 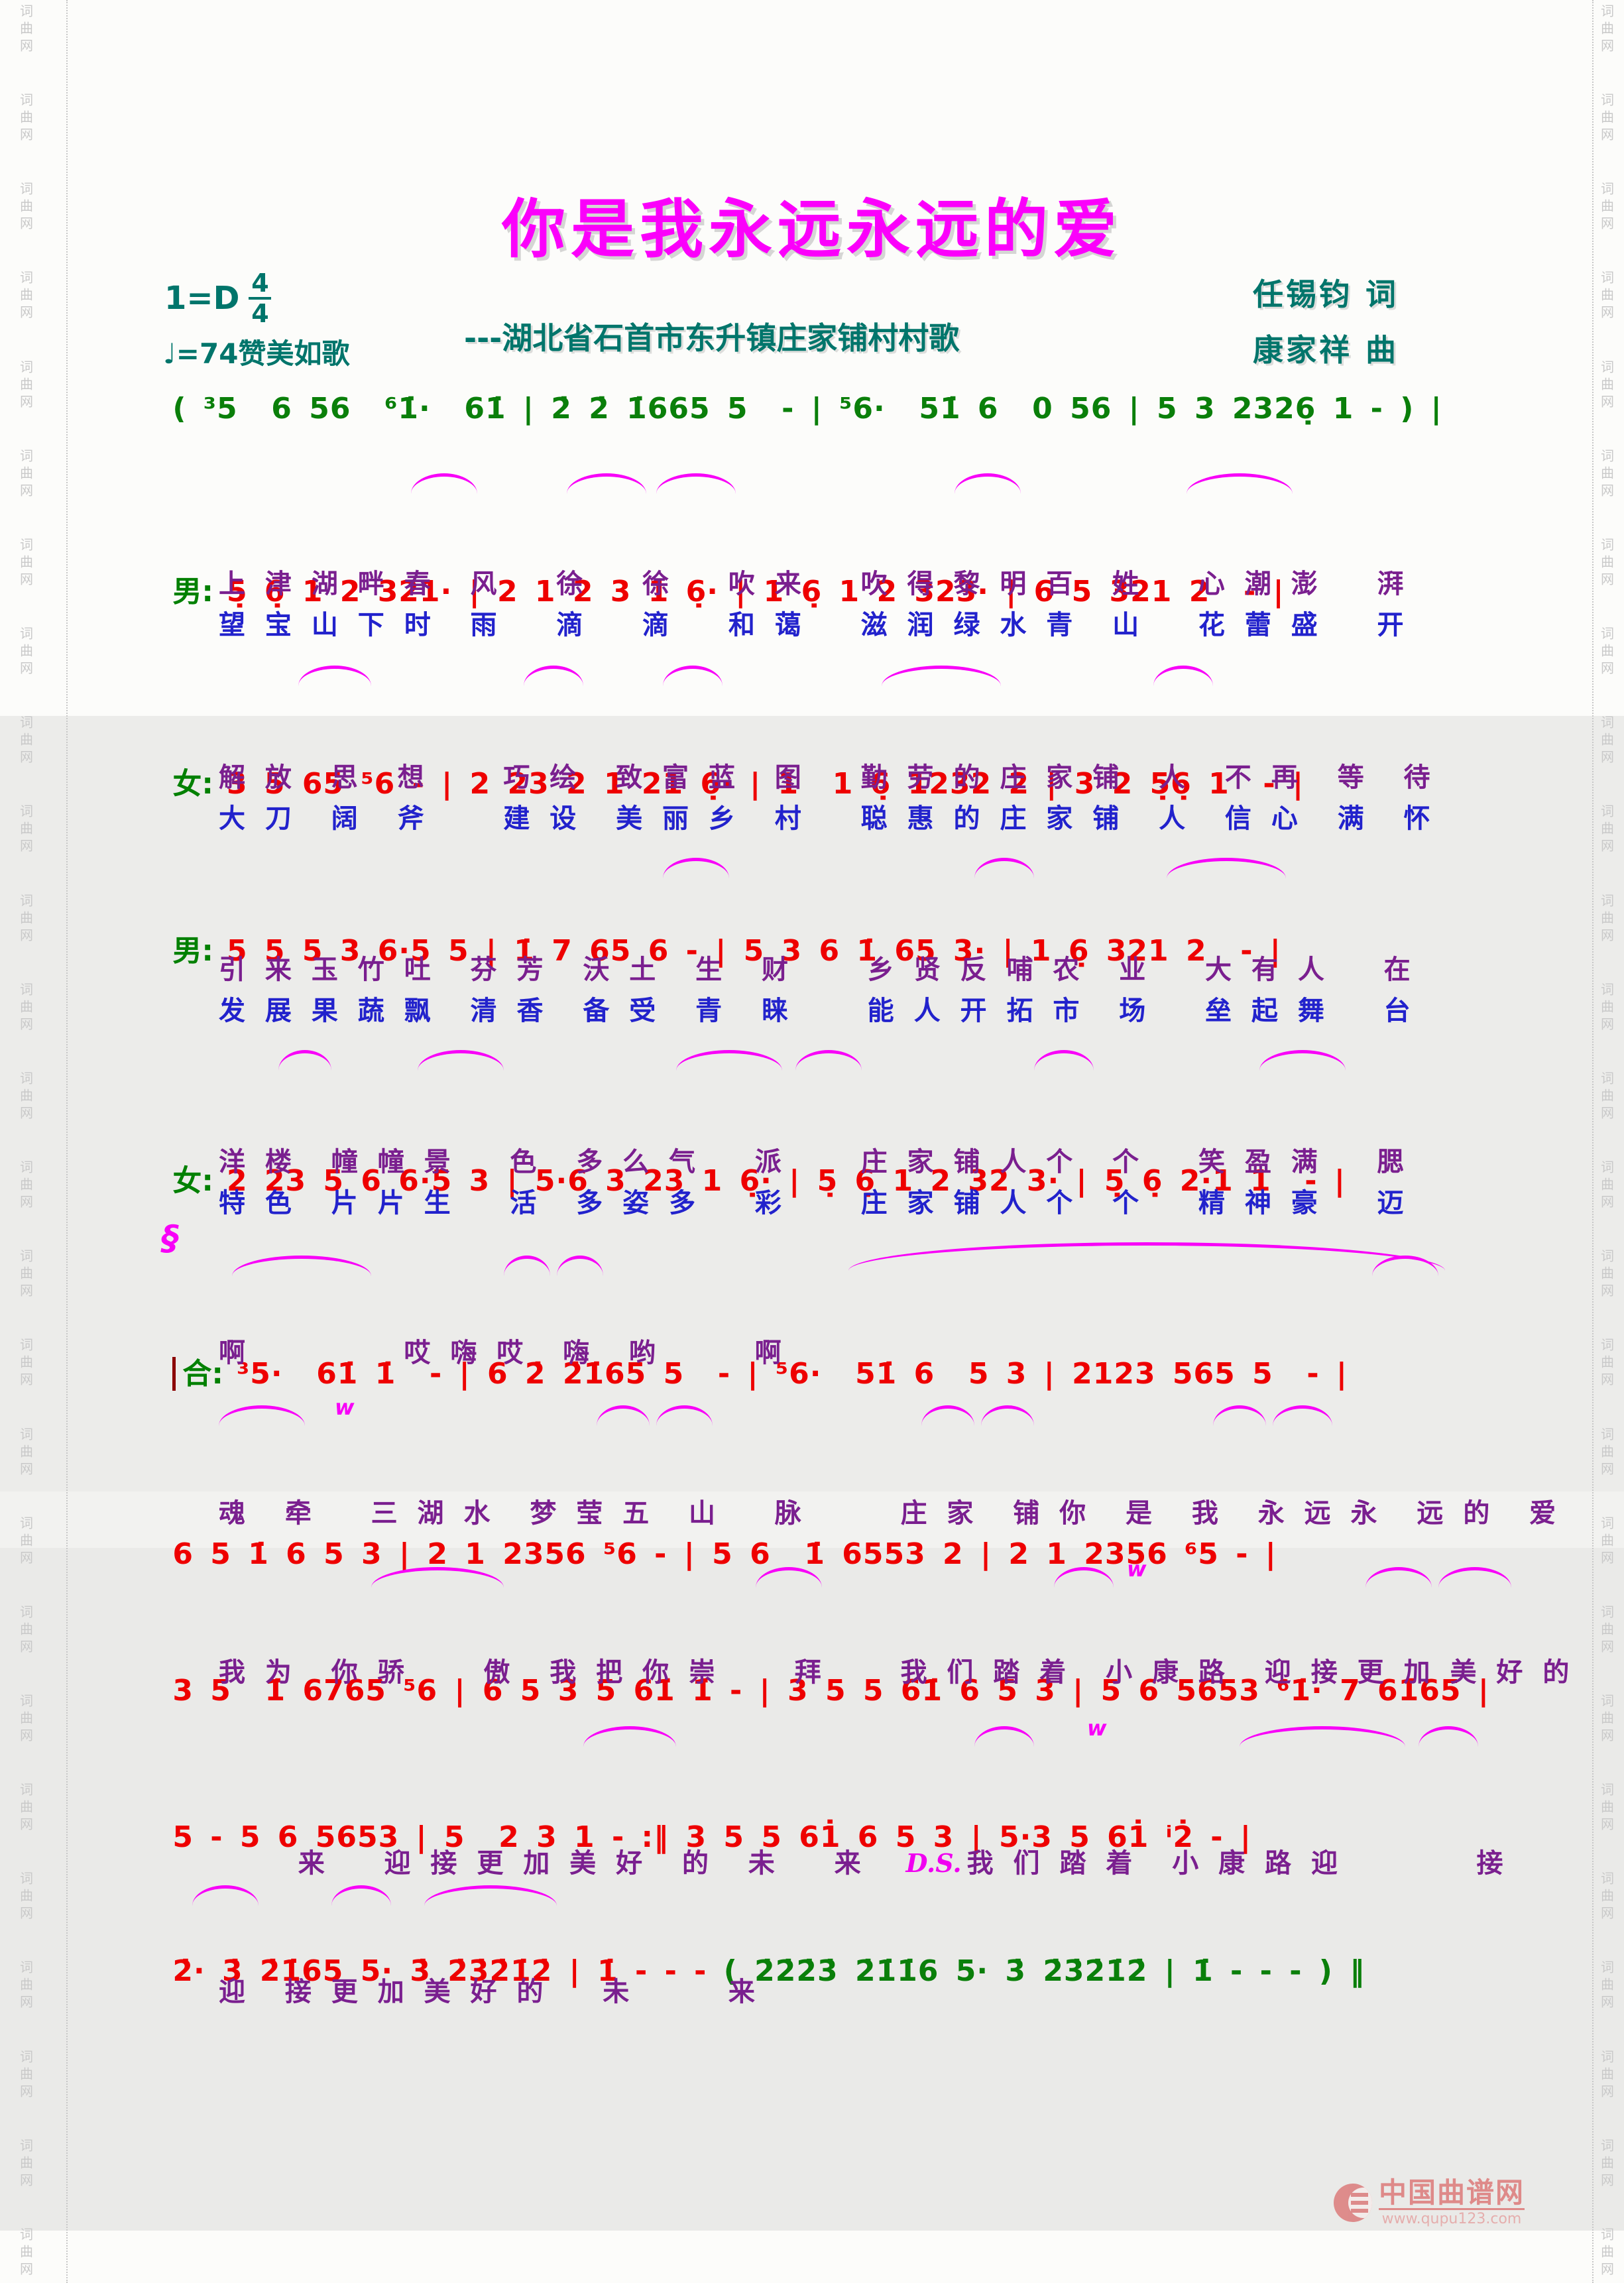 I want to click on tempo-style: 赞美如歌, so click(x=294, y=354).